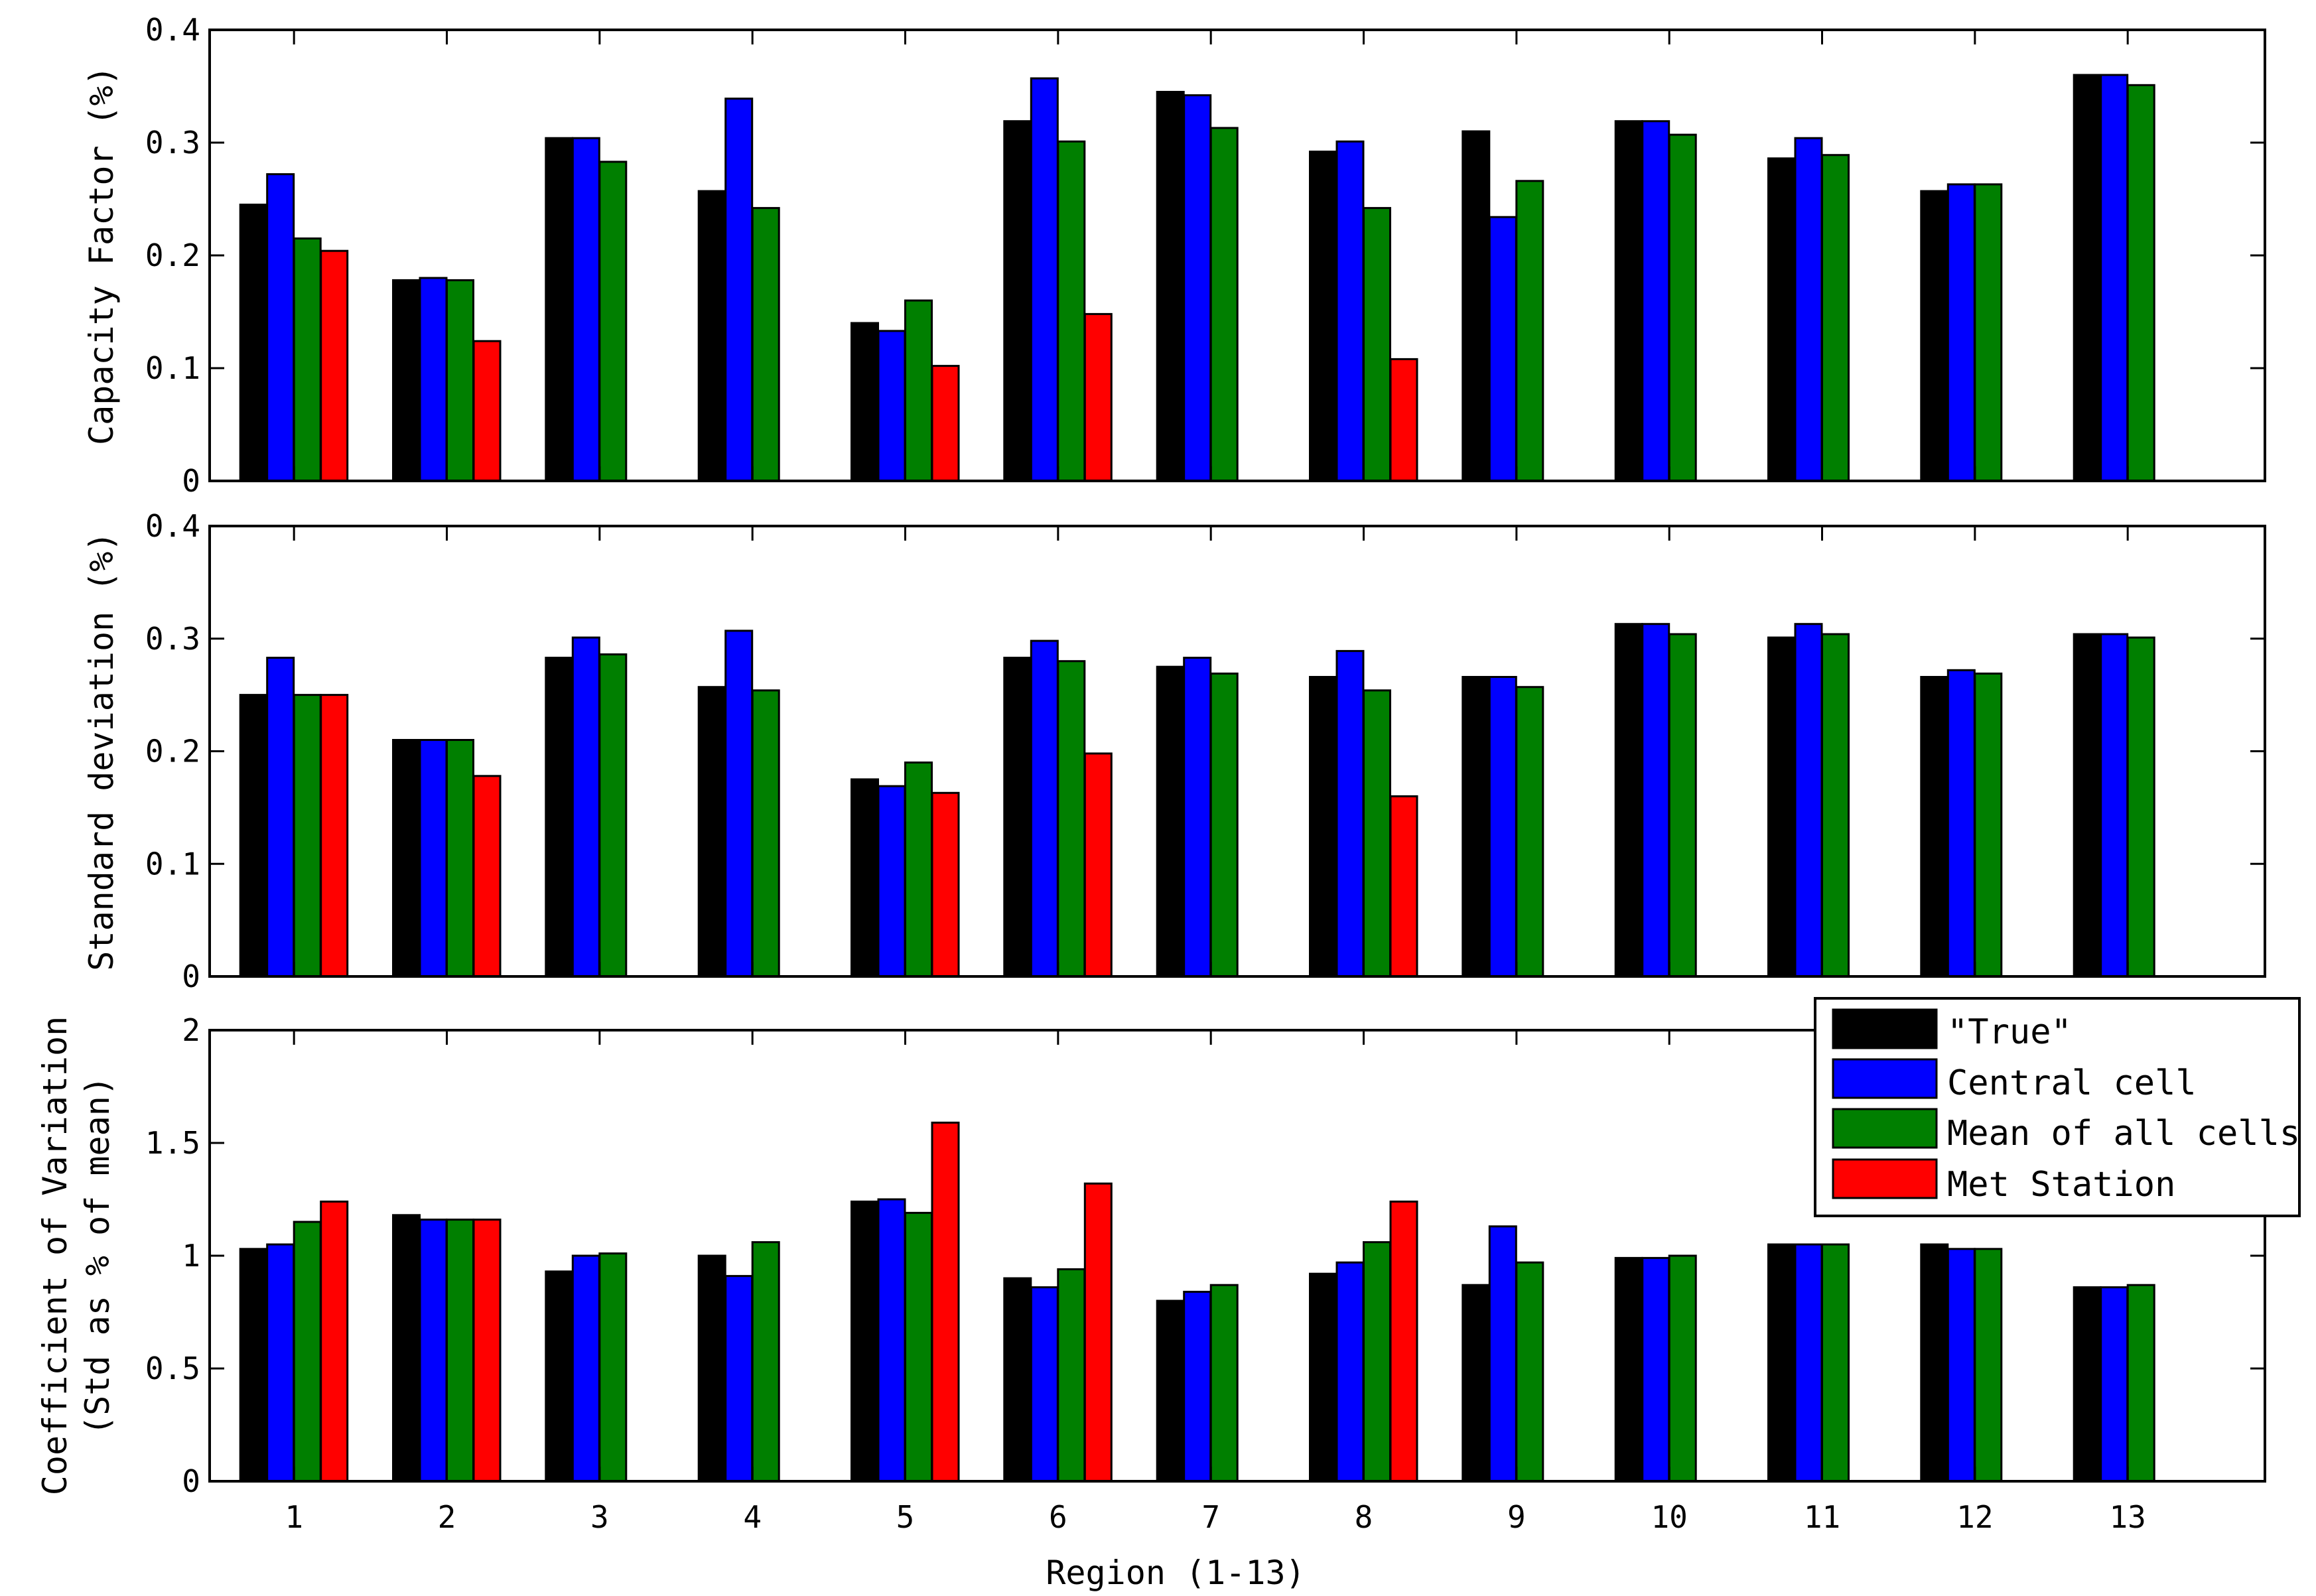 Image resolution: width=2316 pixels, height=1596 pixels. Describe the element at coordinates (173, 30) in the screenshot. I see `y-tick-label: 0.4` at that location.